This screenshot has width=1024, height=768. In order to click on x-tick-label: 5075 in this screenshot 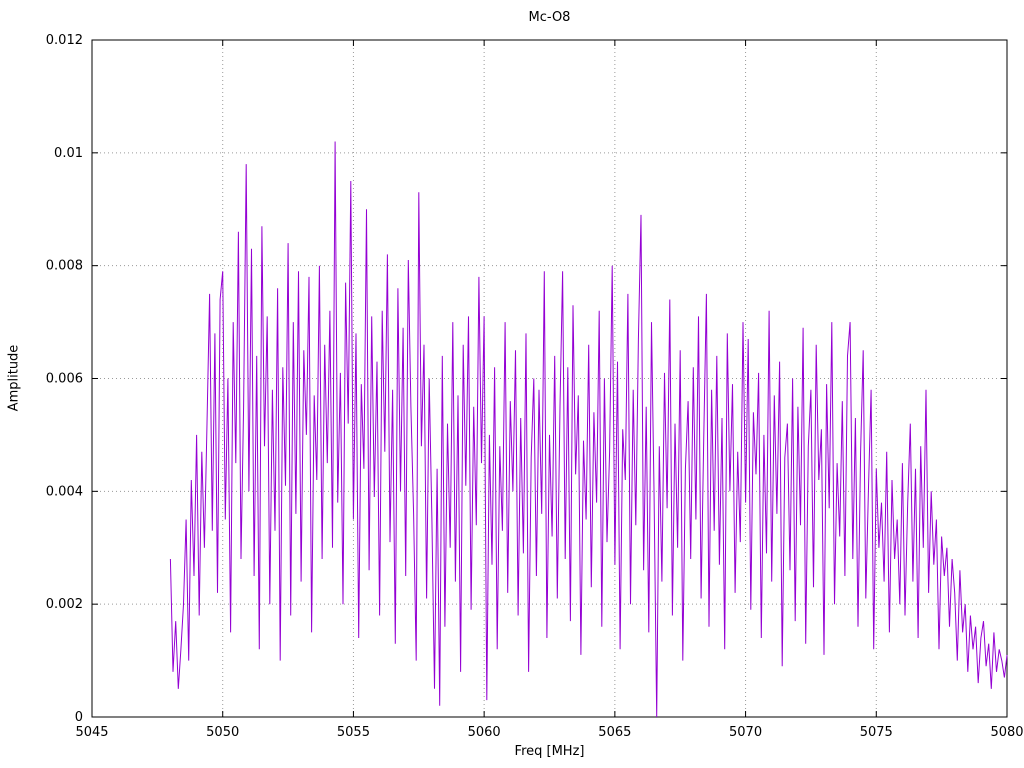, I will do `click(876, 732)`.